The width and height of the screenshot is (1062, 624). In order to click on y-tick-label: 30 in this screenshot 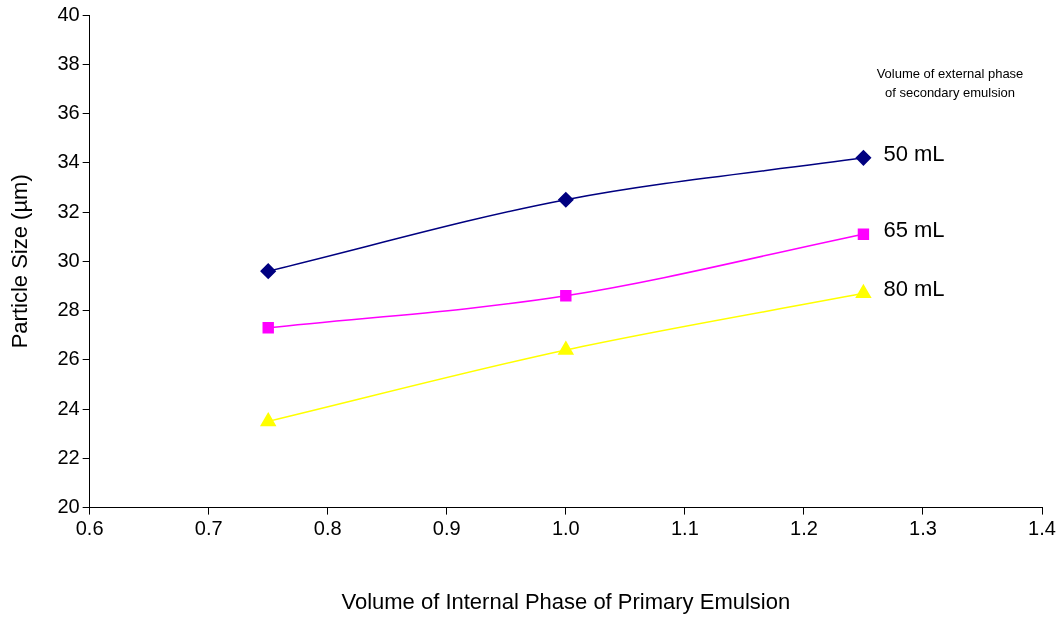, I will do `click(68, 259)`.